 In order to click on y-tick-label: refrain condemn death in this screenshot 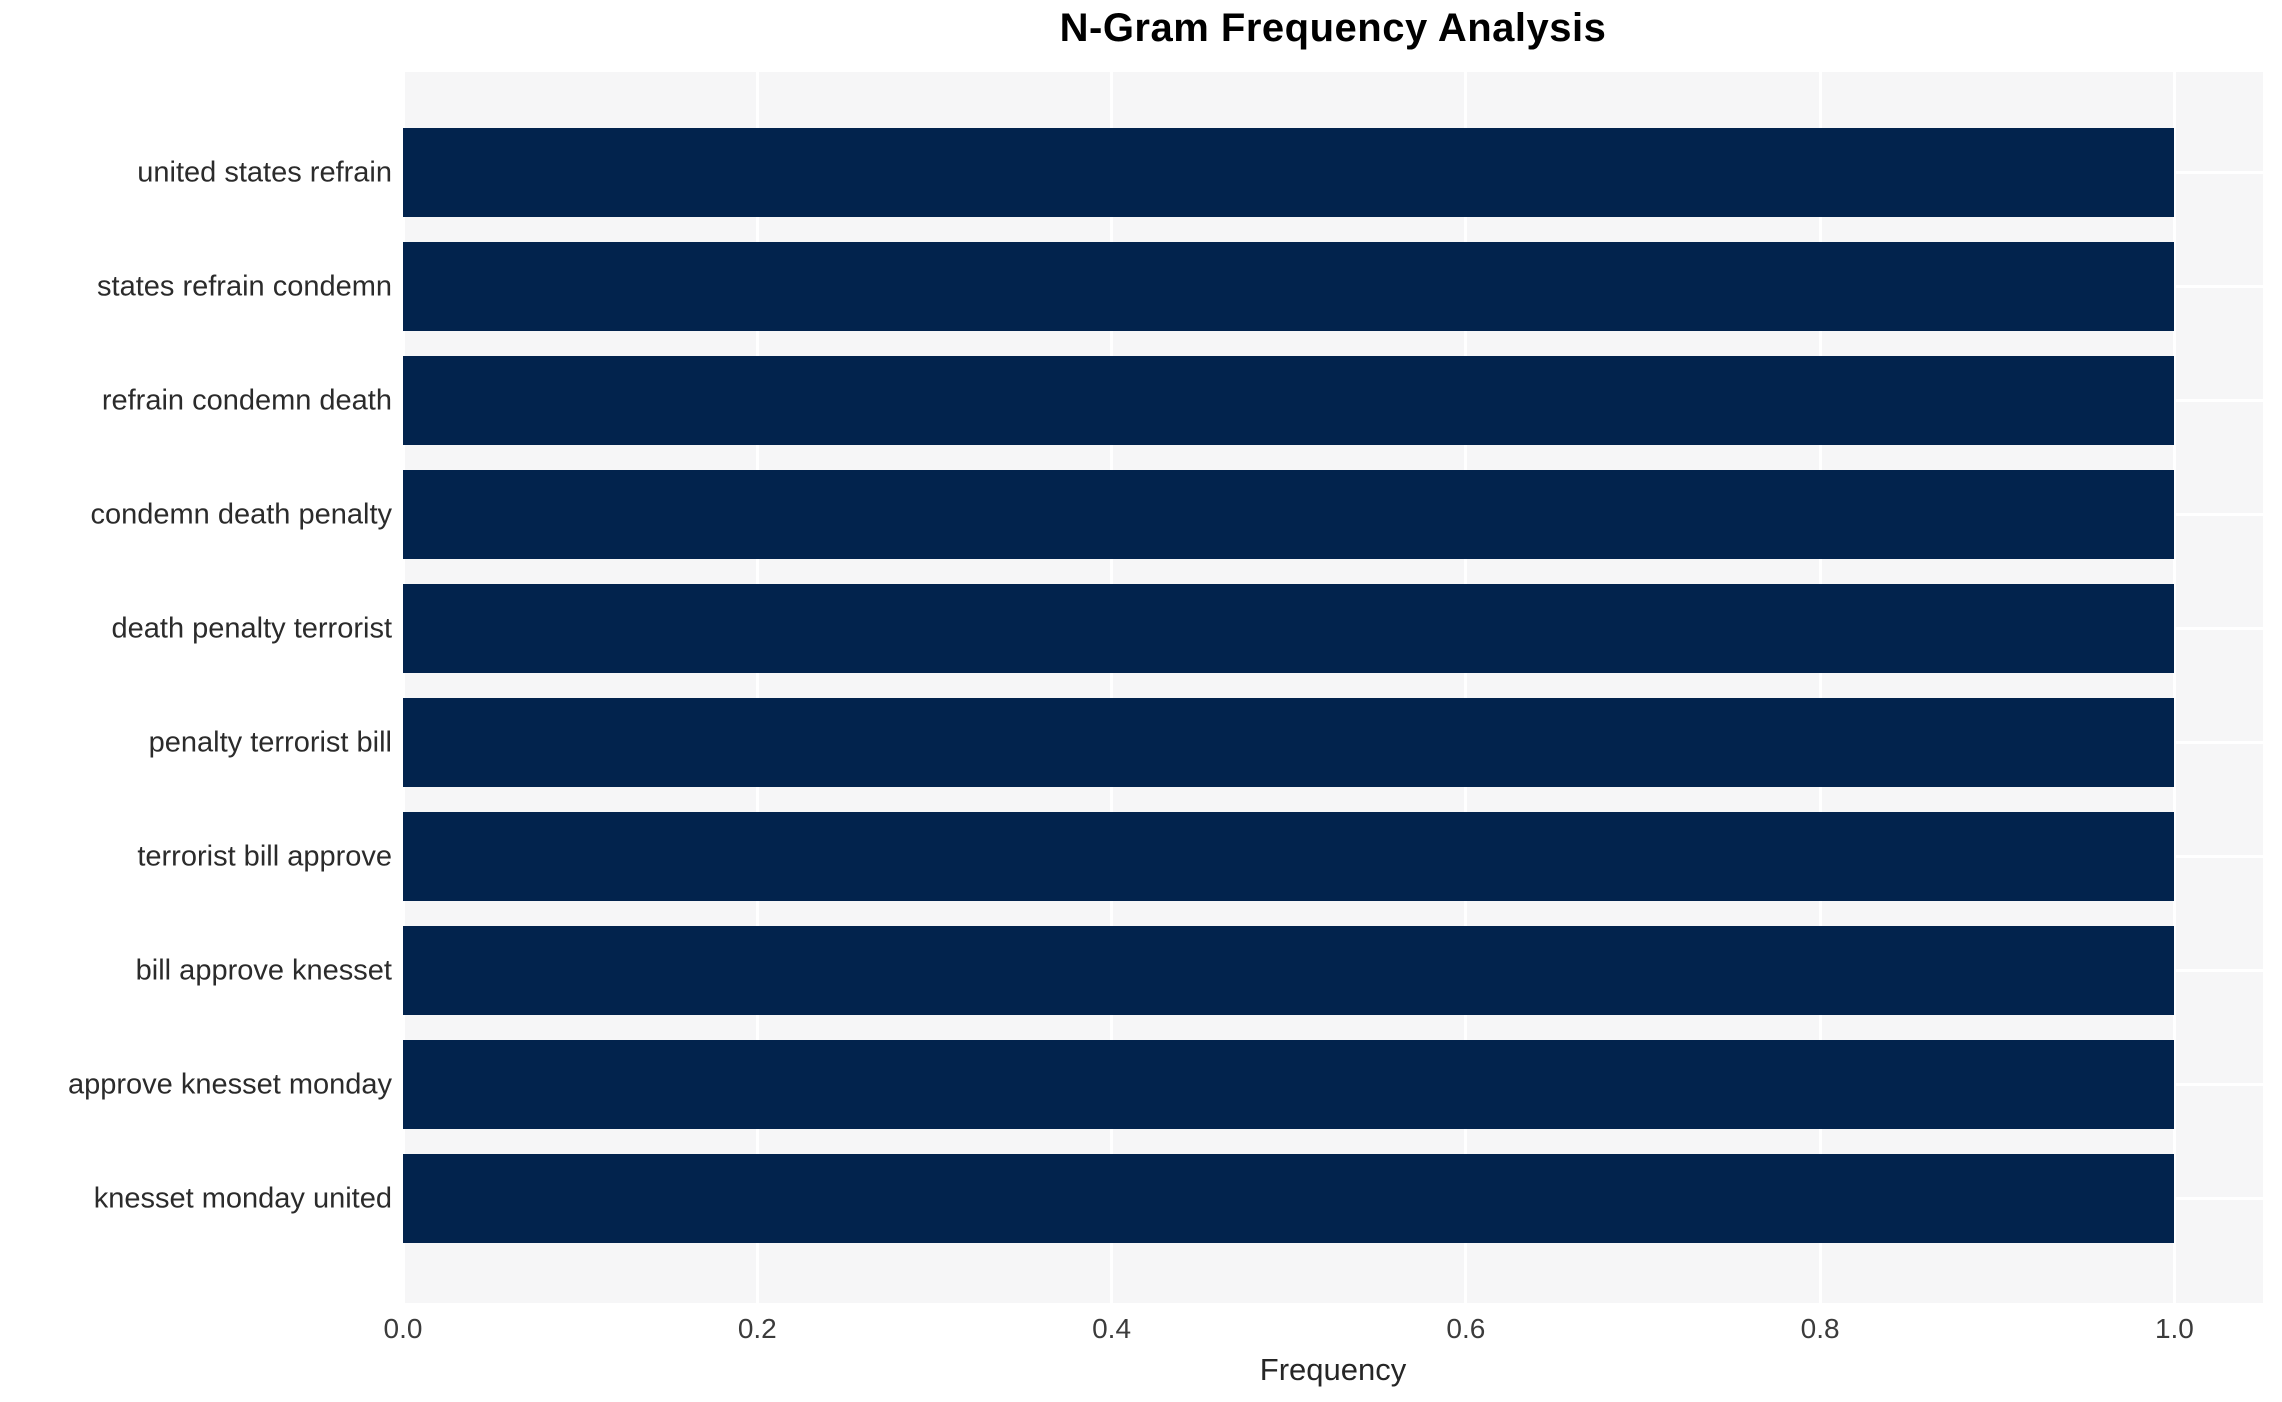, I will do `click(246, 400)`.